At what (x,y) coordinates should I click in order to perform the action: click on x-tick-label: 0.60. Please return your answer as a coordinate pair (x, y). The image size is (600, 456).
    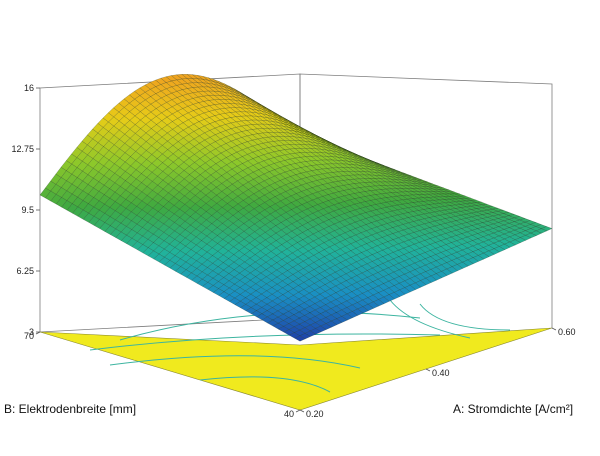
    Looking at the image, I should click on (567, 332).